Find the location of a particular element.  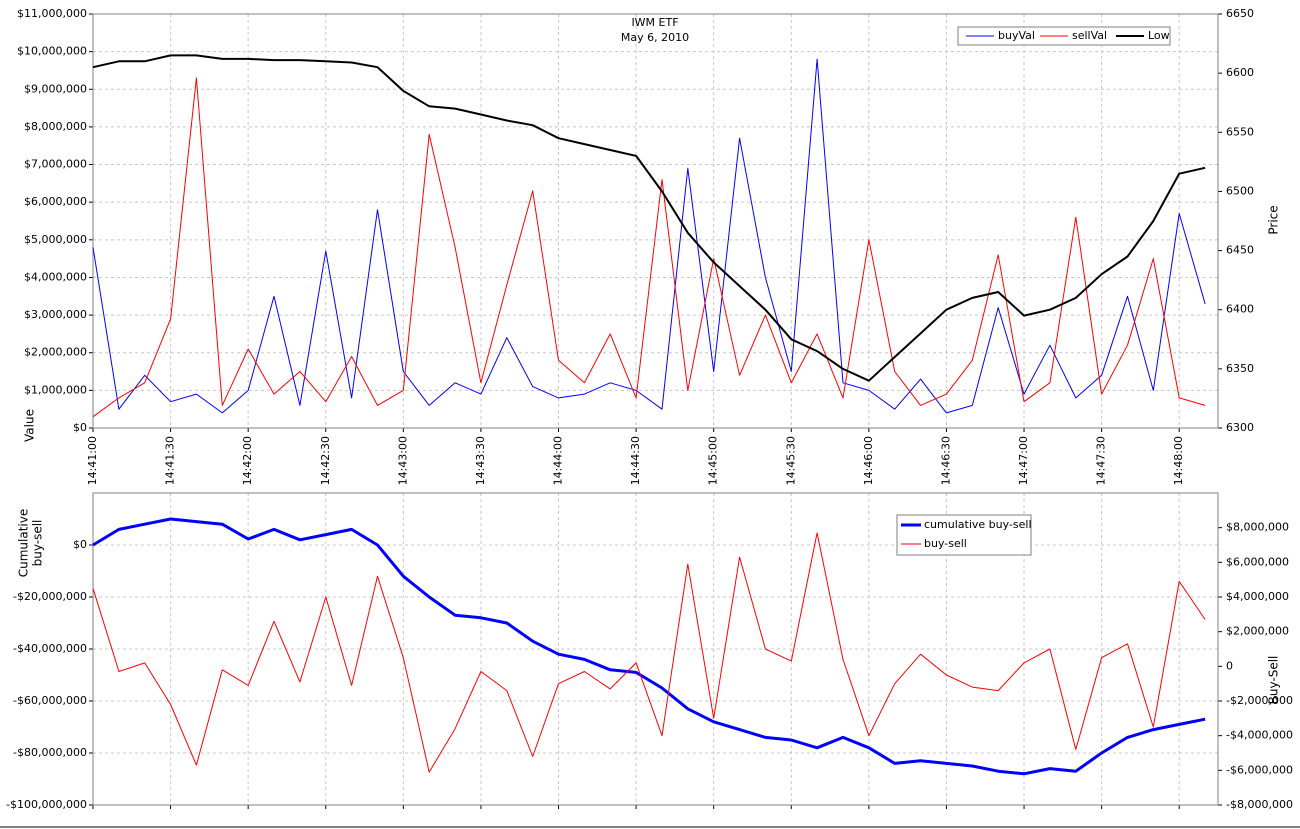

x-tick-label: 14:48:00 is located at coordinates (1178, 460).